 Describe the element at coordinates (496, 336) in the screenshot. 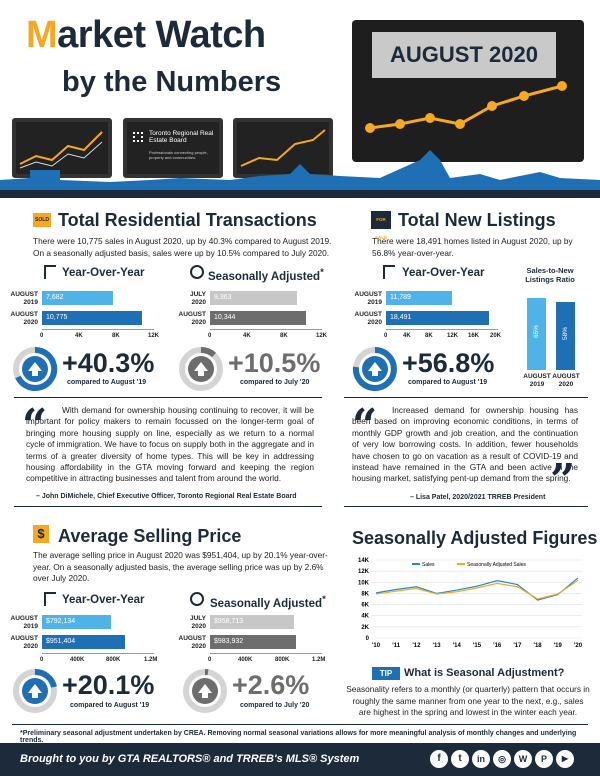

I see `tick-label: 20K` at that location.